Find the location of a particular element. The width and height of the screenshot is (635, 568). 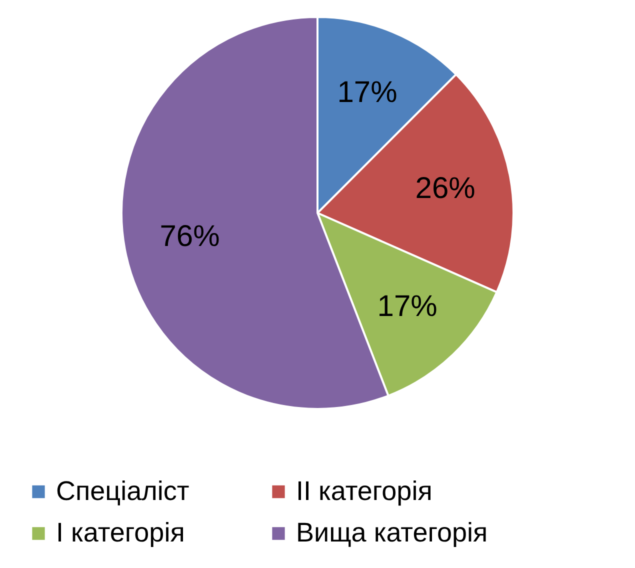

legend-label: II категорія is located at coordinates (364, 491).